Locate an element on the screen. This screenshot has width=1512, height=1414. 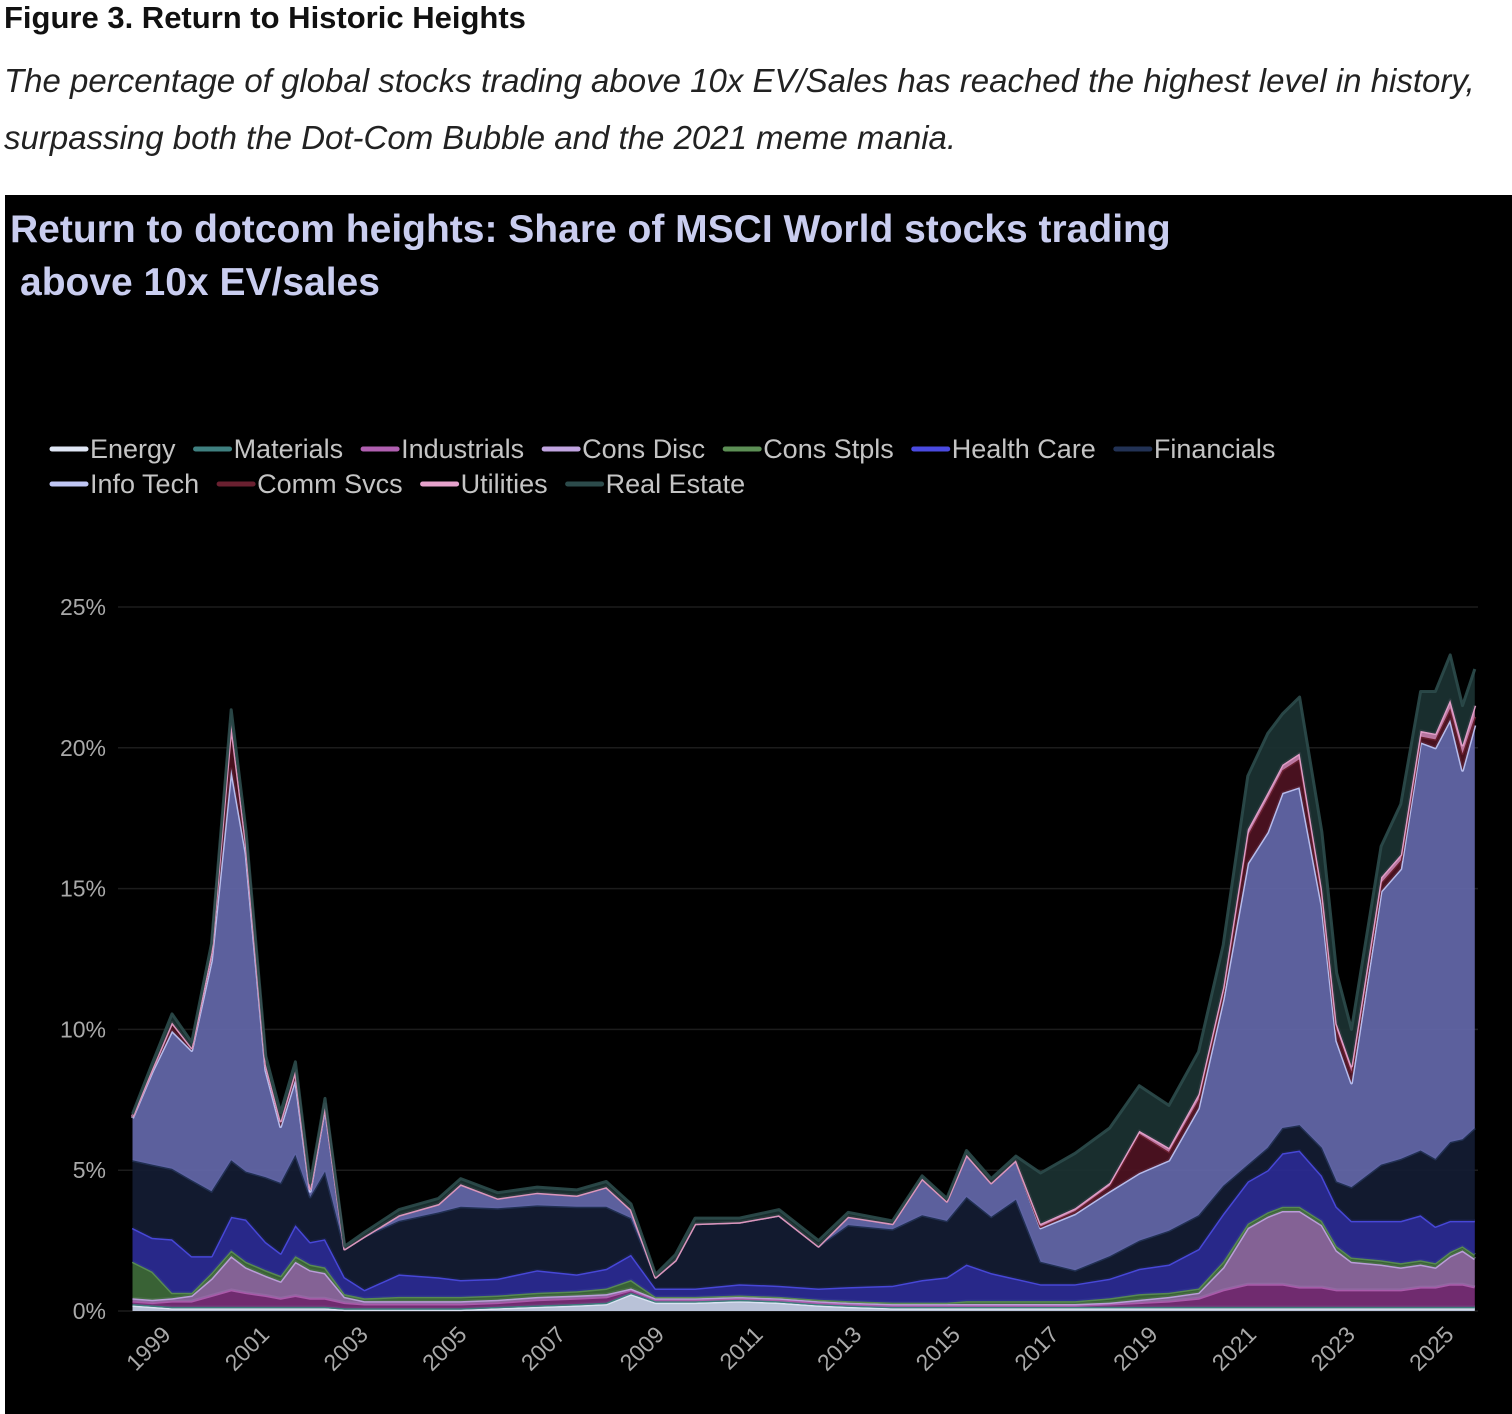
chart-title-line2: above 10x EV/sales is located at coordinates (200, 282).